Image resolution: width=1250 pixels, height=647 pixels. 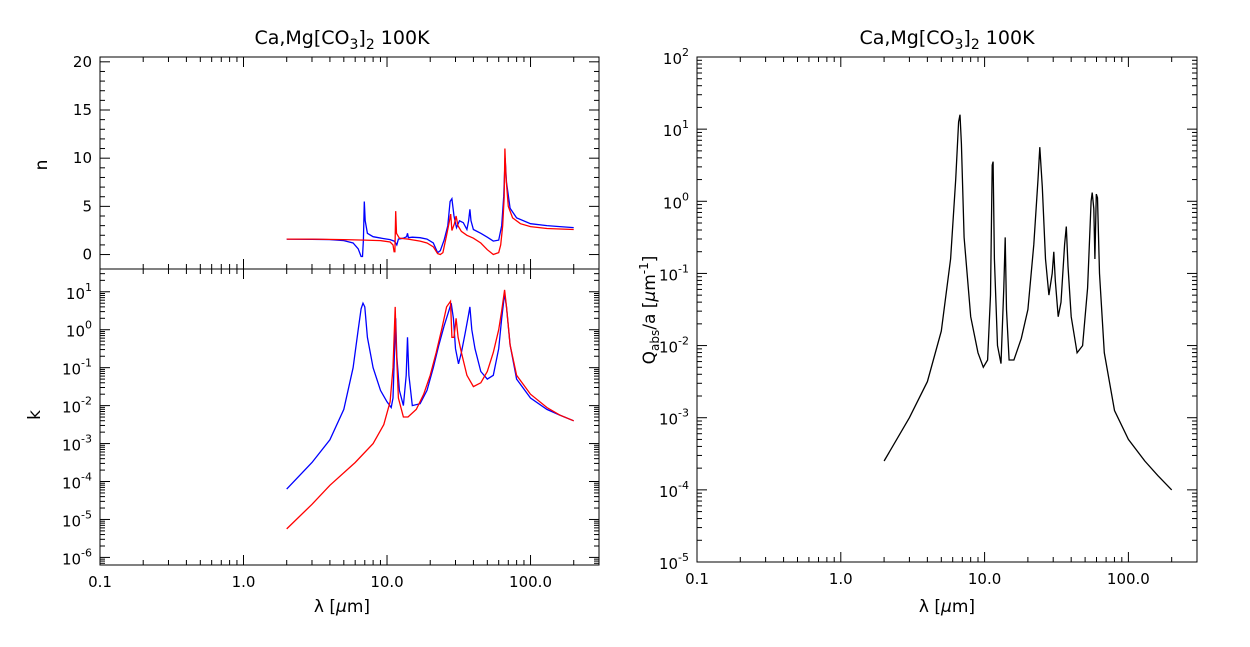 What do you see at coordinates (82, 158) in the screenshot?
I see `y-tick-label: 10` at bounding box center [82, 158].